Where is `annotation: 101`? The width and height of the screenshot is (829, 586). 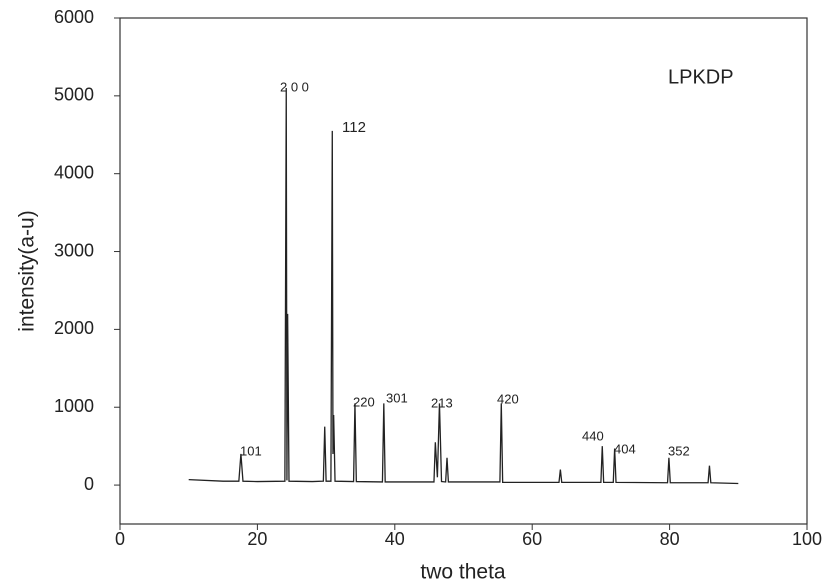 annotation: 101 is located at coordinates (251, 450).